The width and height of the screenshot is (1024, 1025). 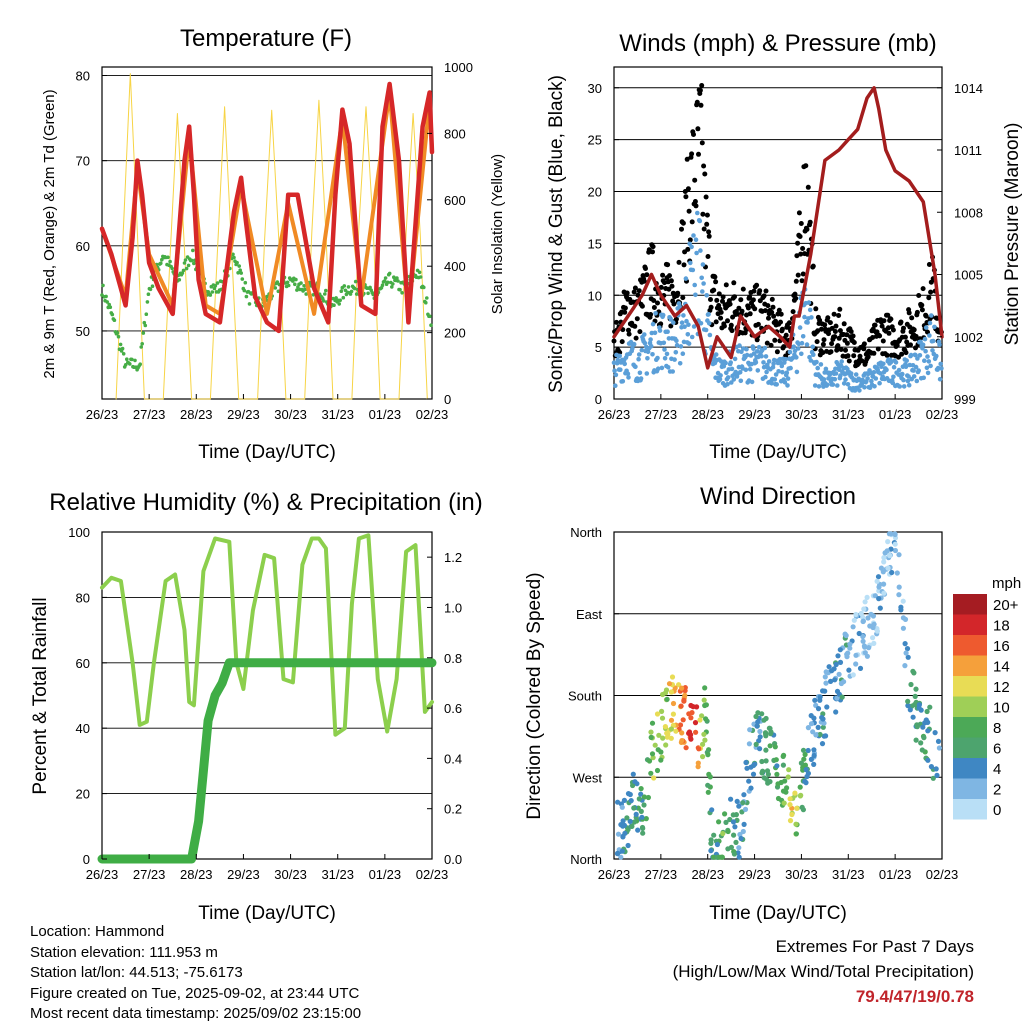 I want to click on y-tick-label: 50, so click(x=83, y=331).